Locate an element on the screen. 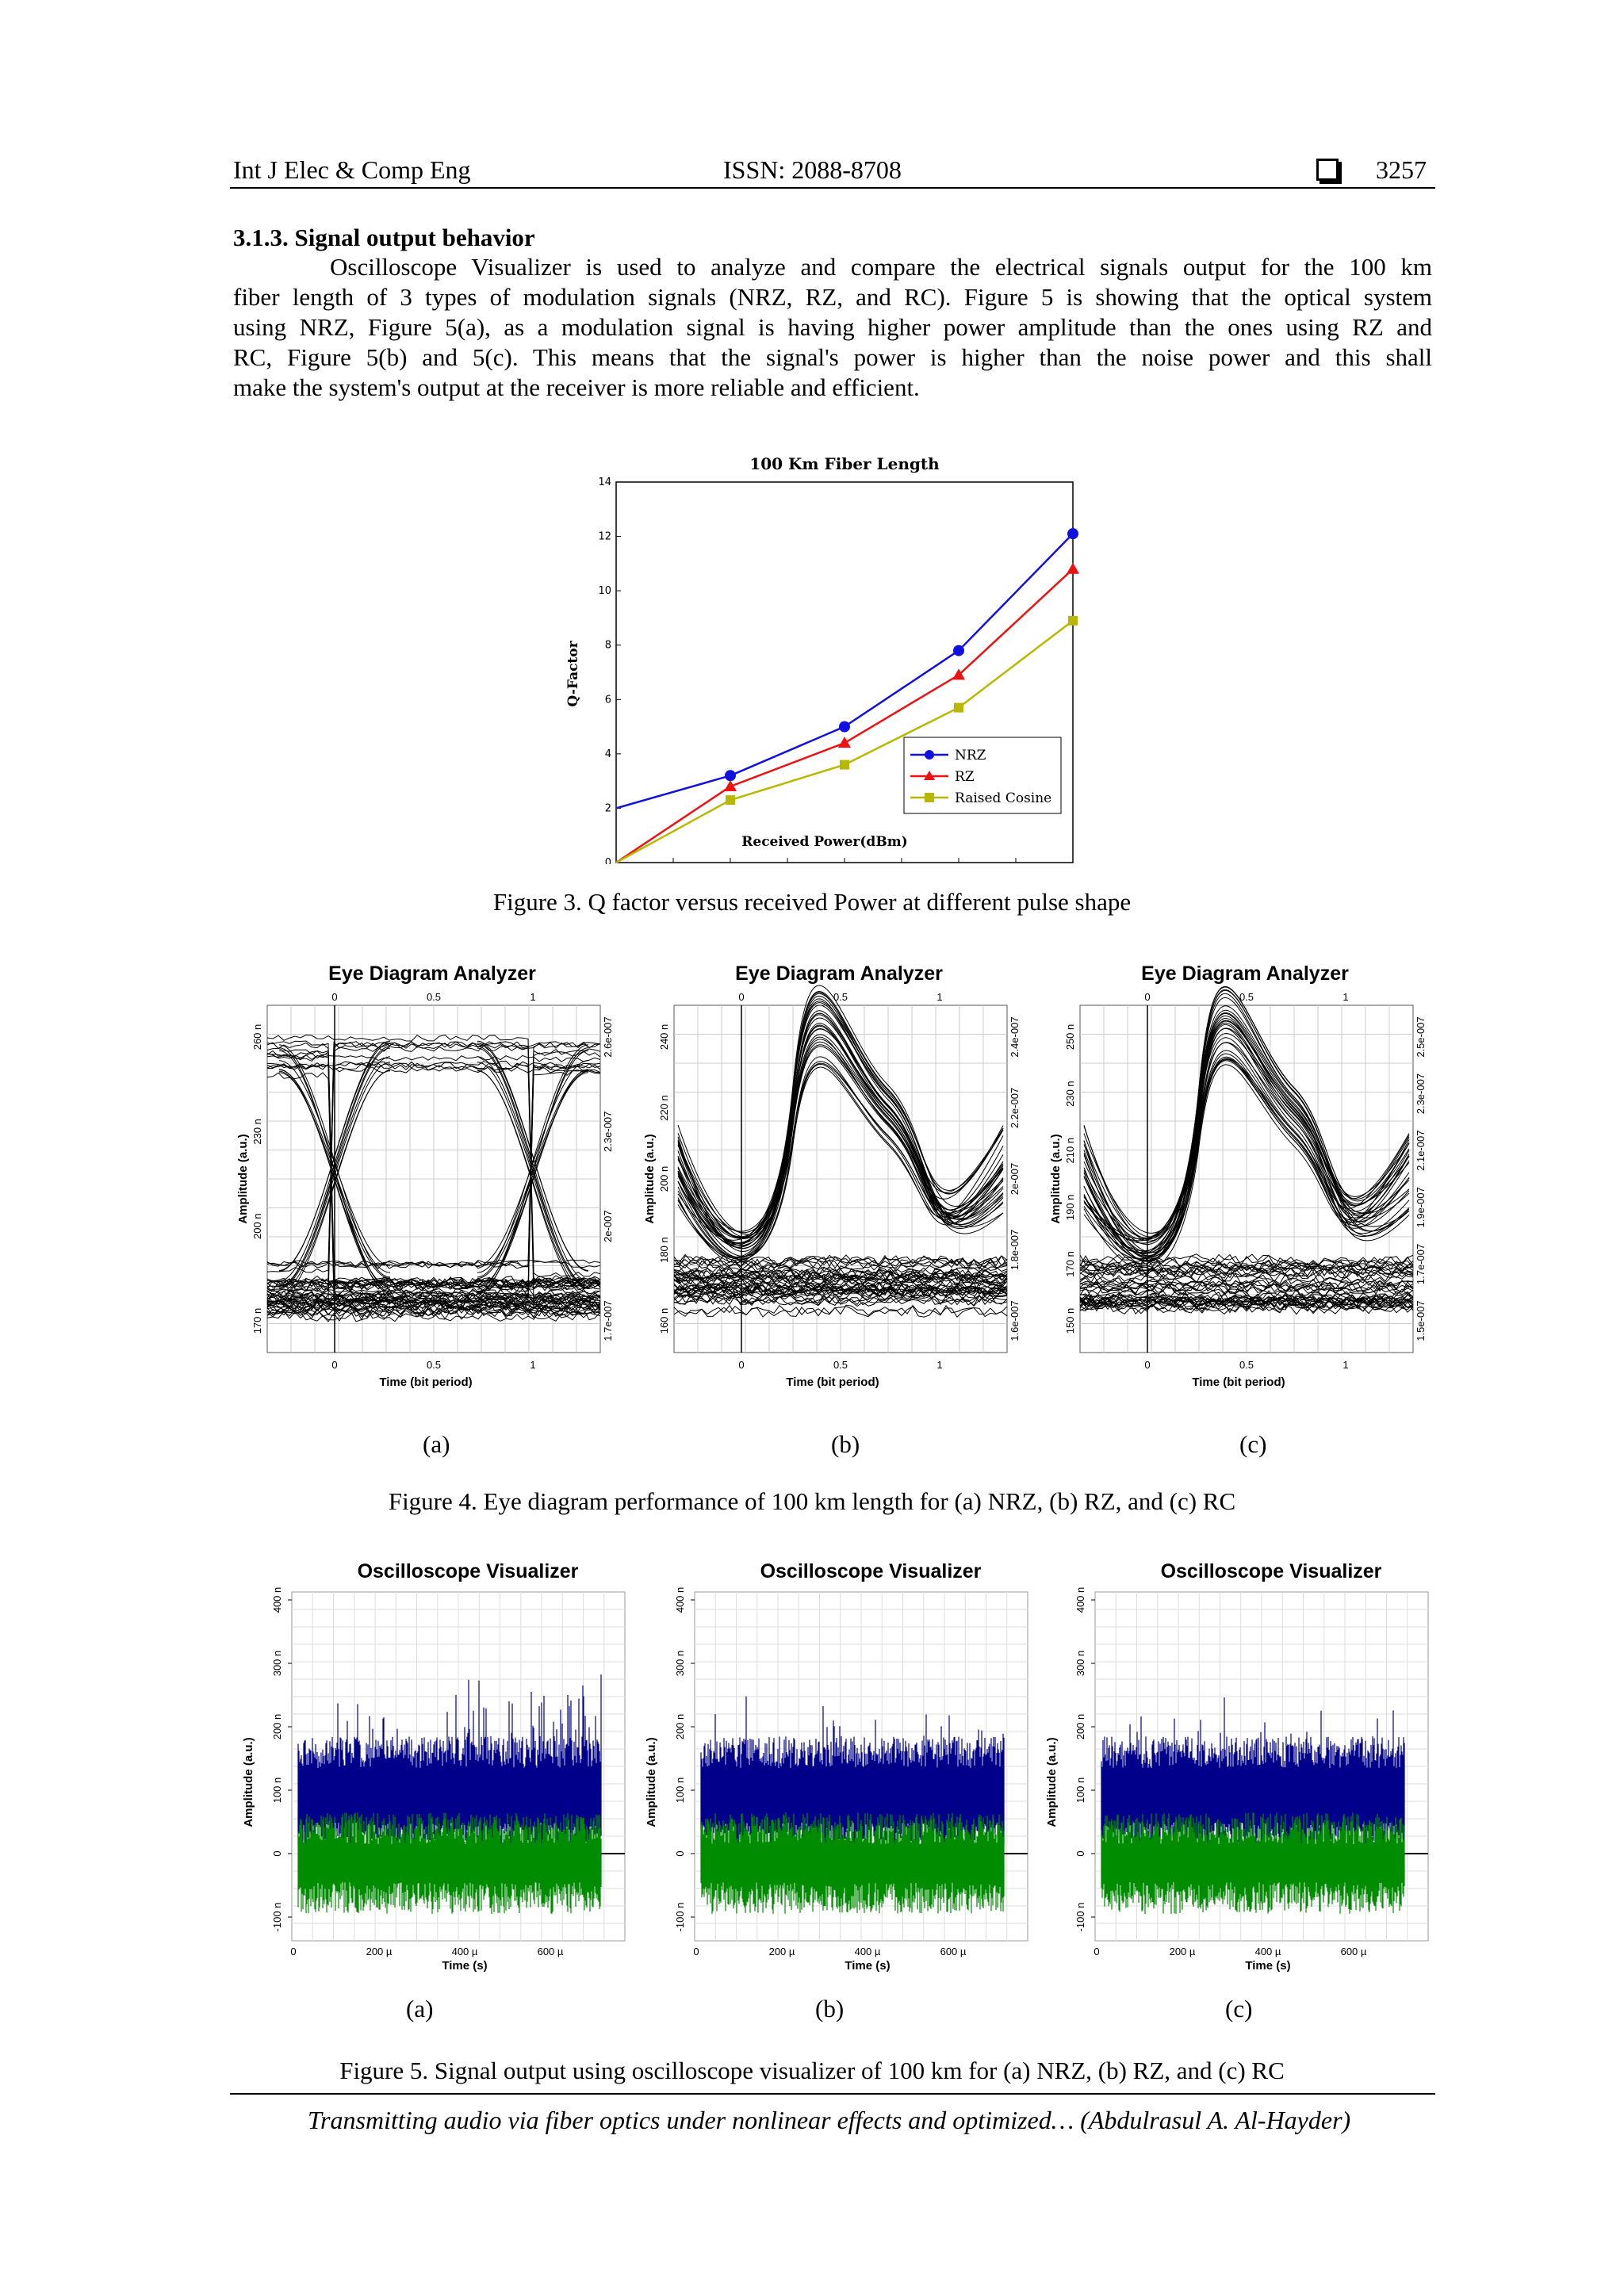  right-tick-label: 1.6e-007 is located at coordinates (1015, 1321).